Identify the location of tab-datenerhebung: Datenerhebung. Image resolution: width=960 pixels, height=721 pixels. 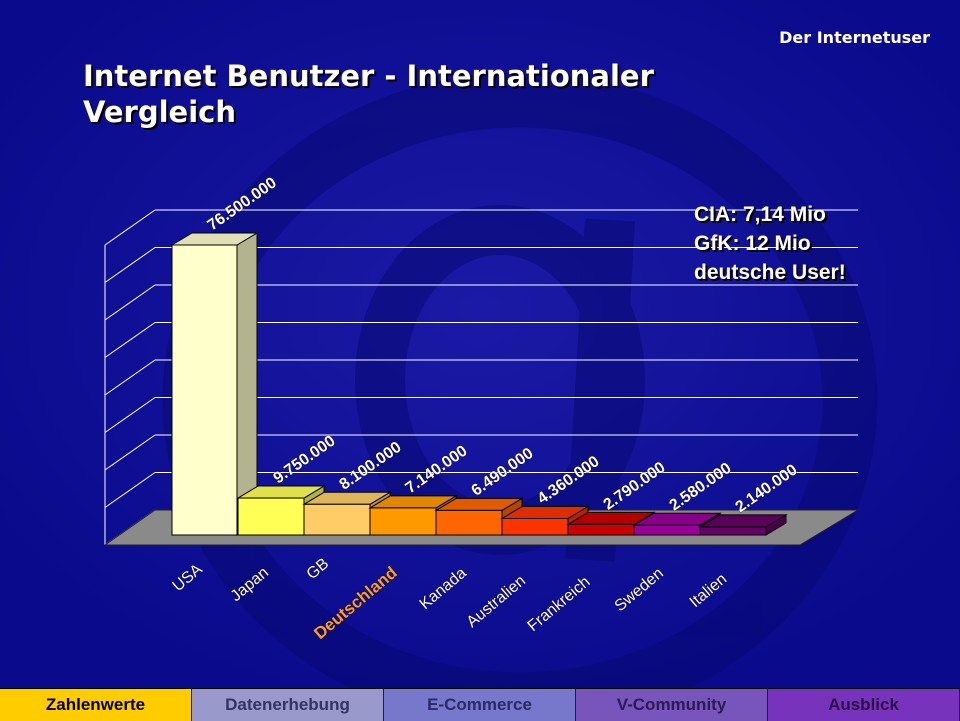
(288, 705).